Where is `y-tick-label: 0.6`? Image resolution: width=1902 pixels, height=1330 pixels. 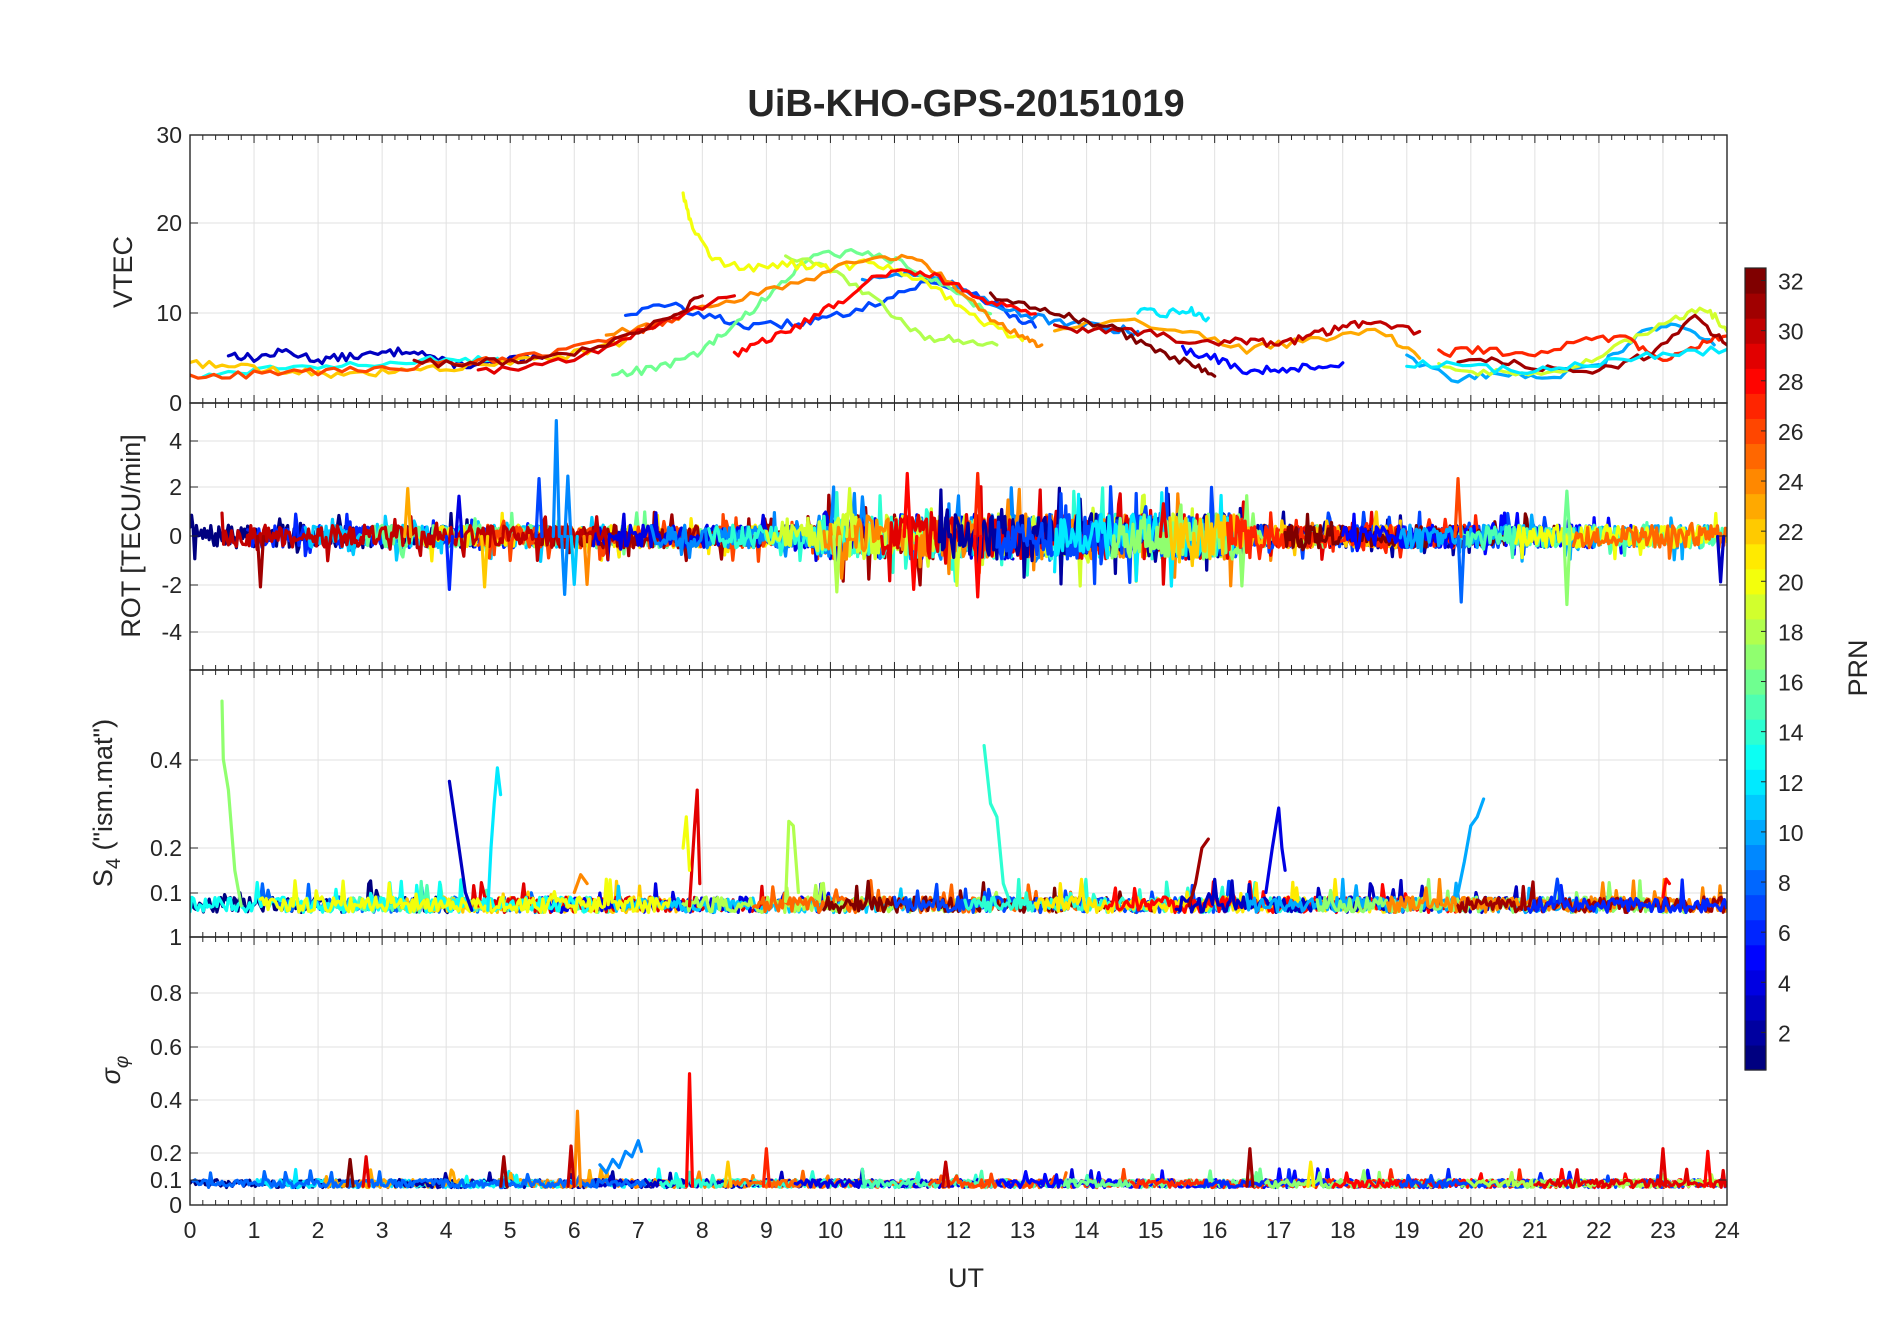 y-tick-label: 0.6 is located at coordinates (166, 1047).